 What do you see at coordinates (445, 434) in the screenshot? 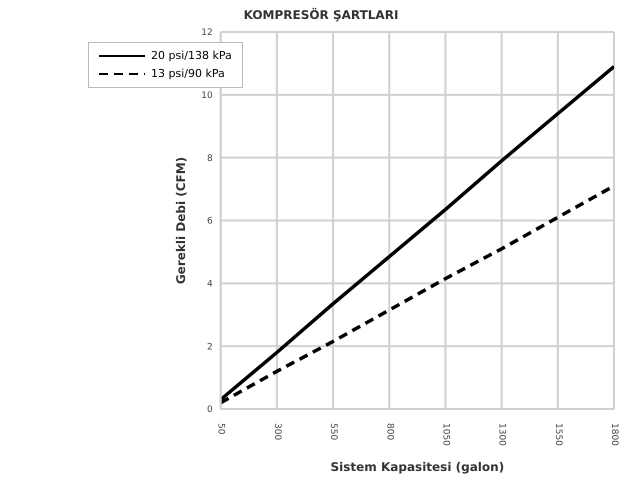
I see `x-tick-label: 1050` at bounding box center [445, 434].